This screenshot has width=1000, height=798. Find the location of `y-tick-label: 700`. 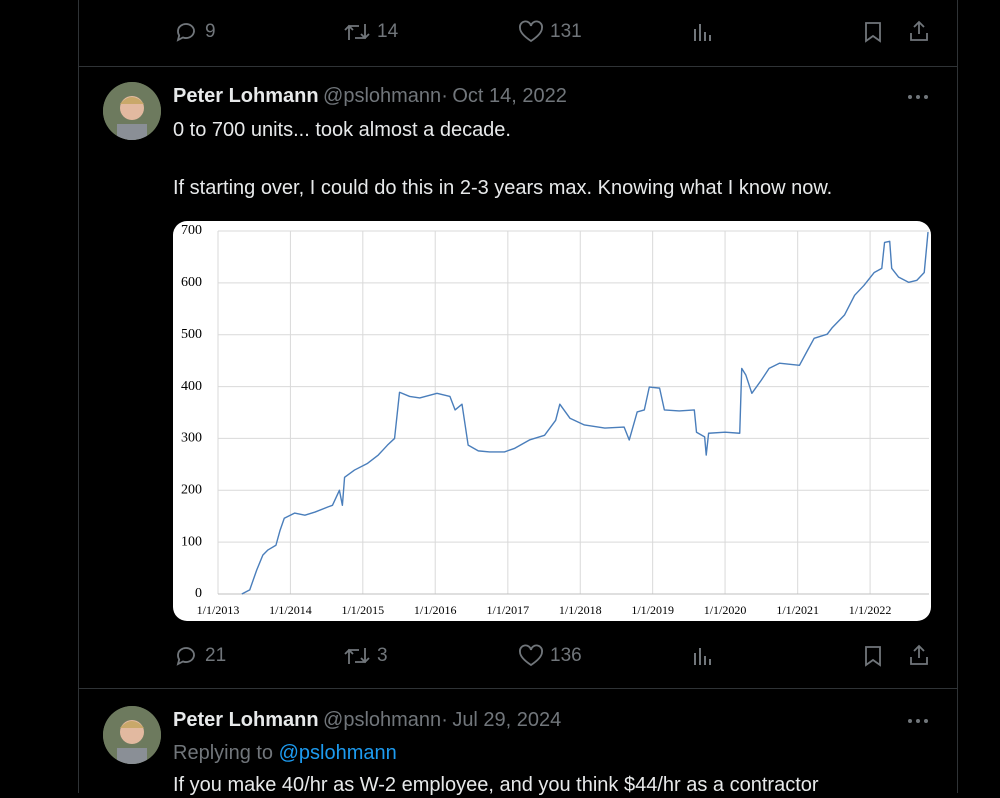

y-tick-label: 700 is located at coordinates (191, 230).